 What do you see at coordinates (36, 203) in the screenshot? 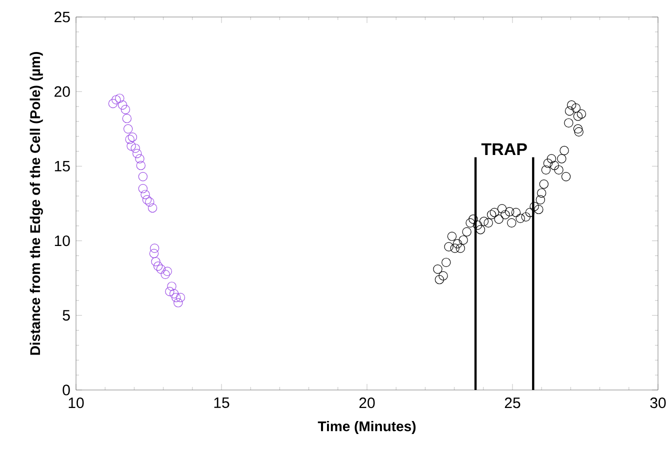
I see `y-axis-title: Distance from the Edge of the Cell (Pole) (µm)` at bounding box center [36, 203].